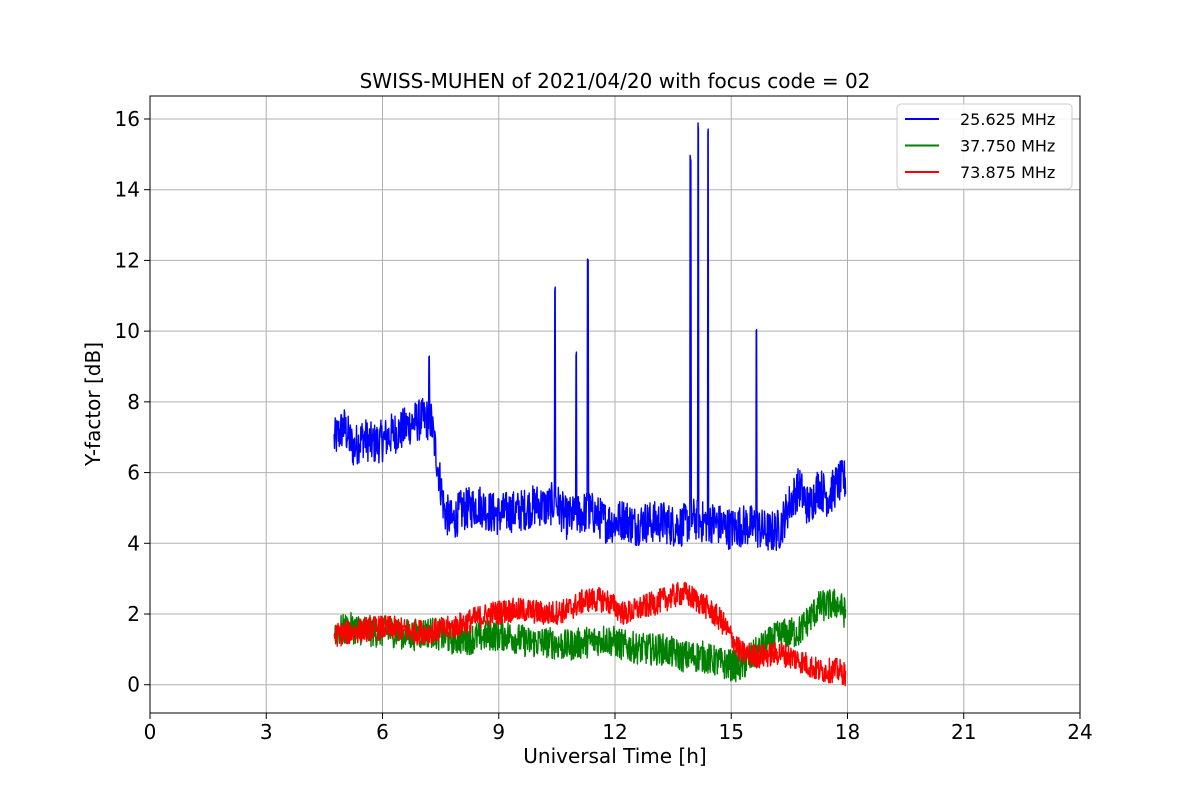 The height and width of the screenshot is (800, 1200). What do you see at coordinates (614, 732) in the screenshot?
I see `x-tick-label: 12` at bounding box center [614, 732].